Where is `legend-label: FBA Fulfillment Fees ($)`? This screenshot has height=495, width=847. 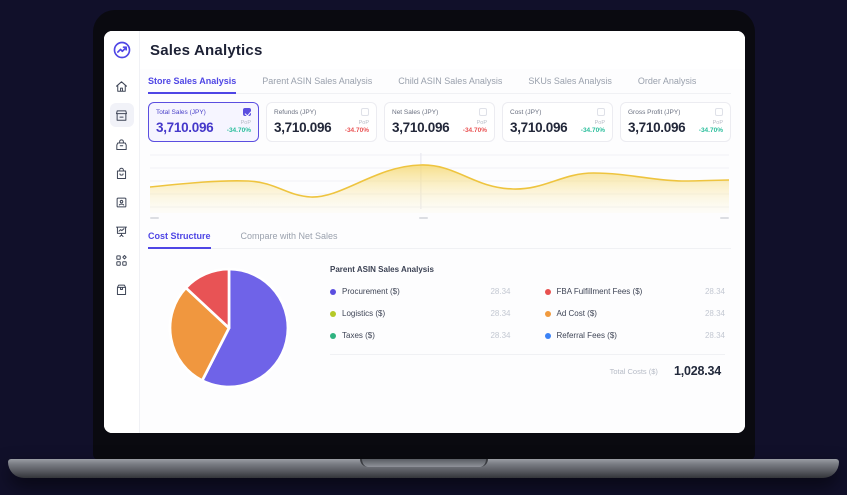
legend-label: FBA Fulfillment Fees ($) is located at coordinates (599, 291).